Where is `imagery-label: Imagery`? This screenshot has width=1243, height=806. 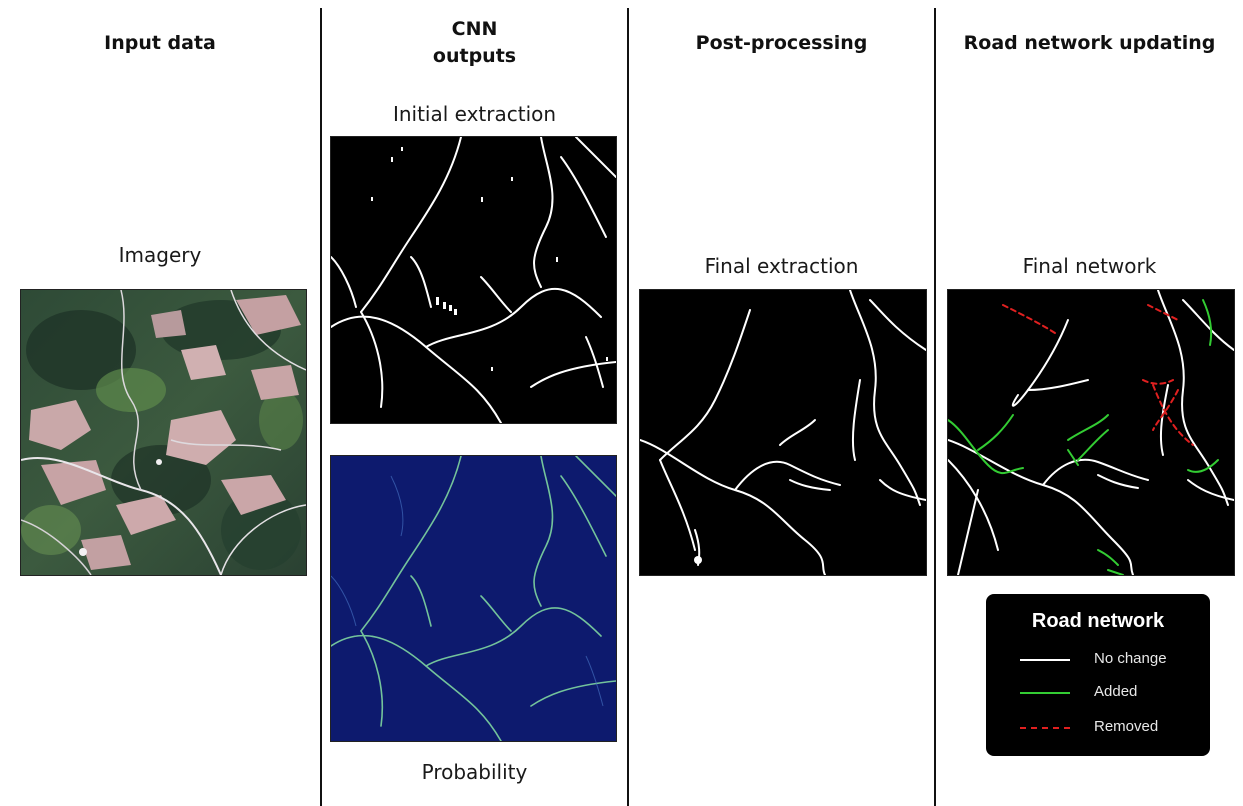 imagery-label: Imagery is located at coordinates (160, 255).